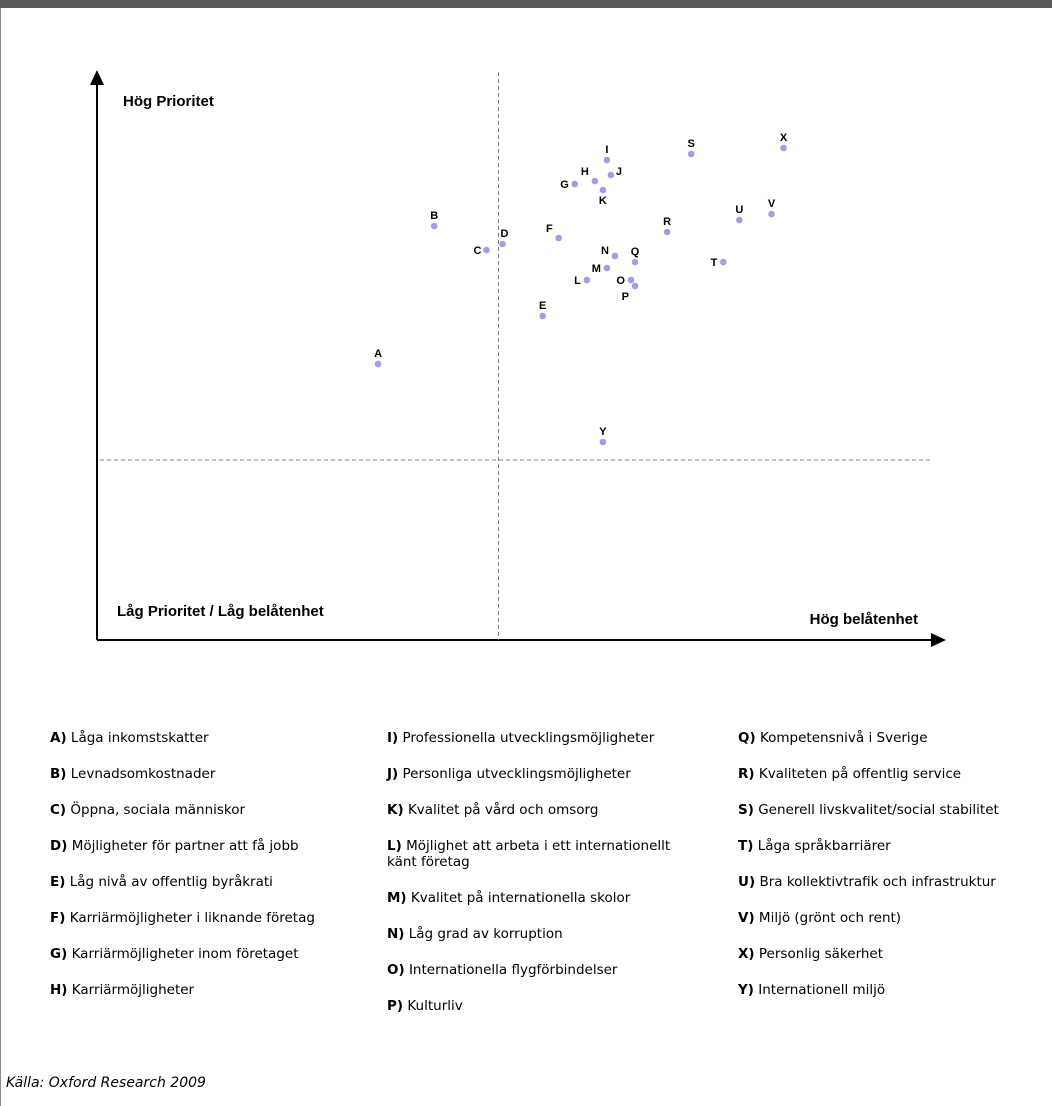 This screenshot has height=1106, width=1052. I want to click on top-bar, so click(526, 4).